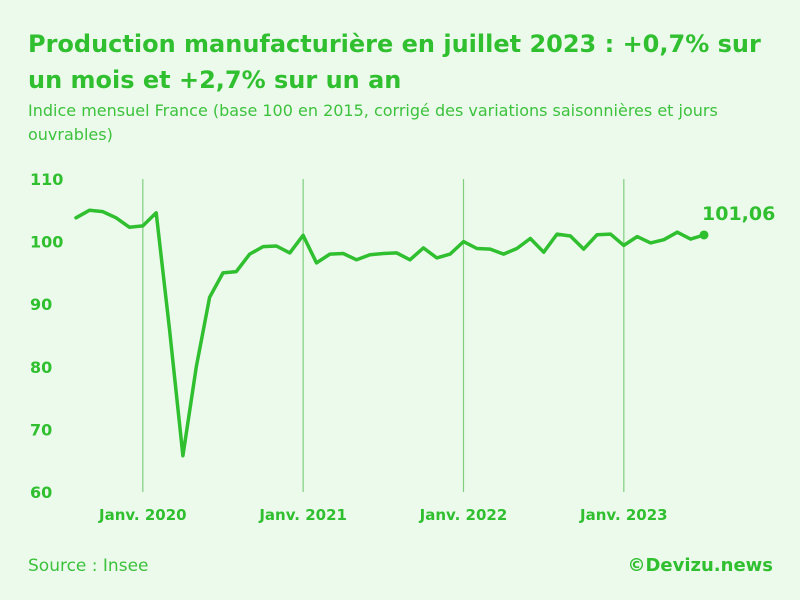 The image size is (800, 600). What do you see at coordinates (41, 304) in the screenshot?
I see `y-tick-label: 90` at bounding box center [41, 304].